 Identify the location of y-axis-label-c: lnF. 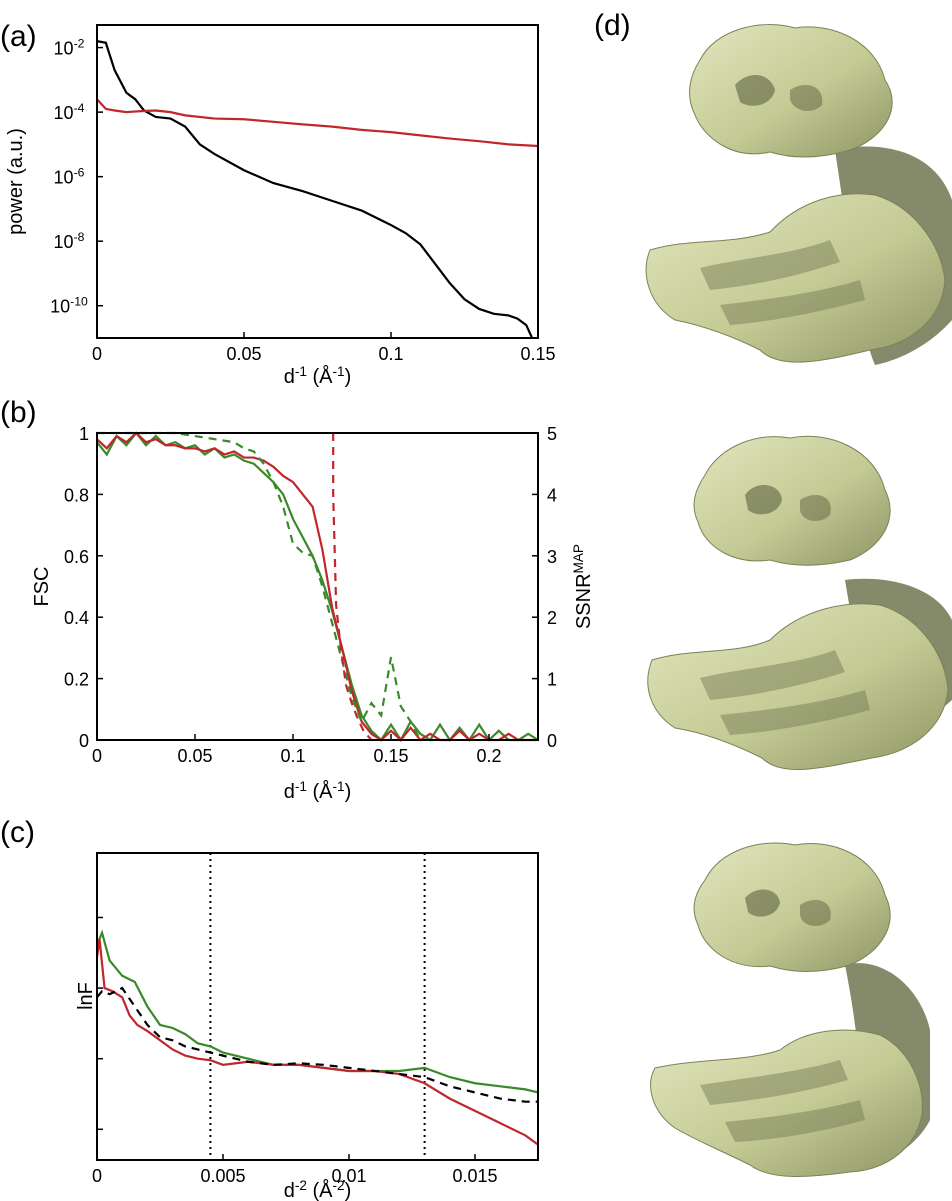
(86, 996).